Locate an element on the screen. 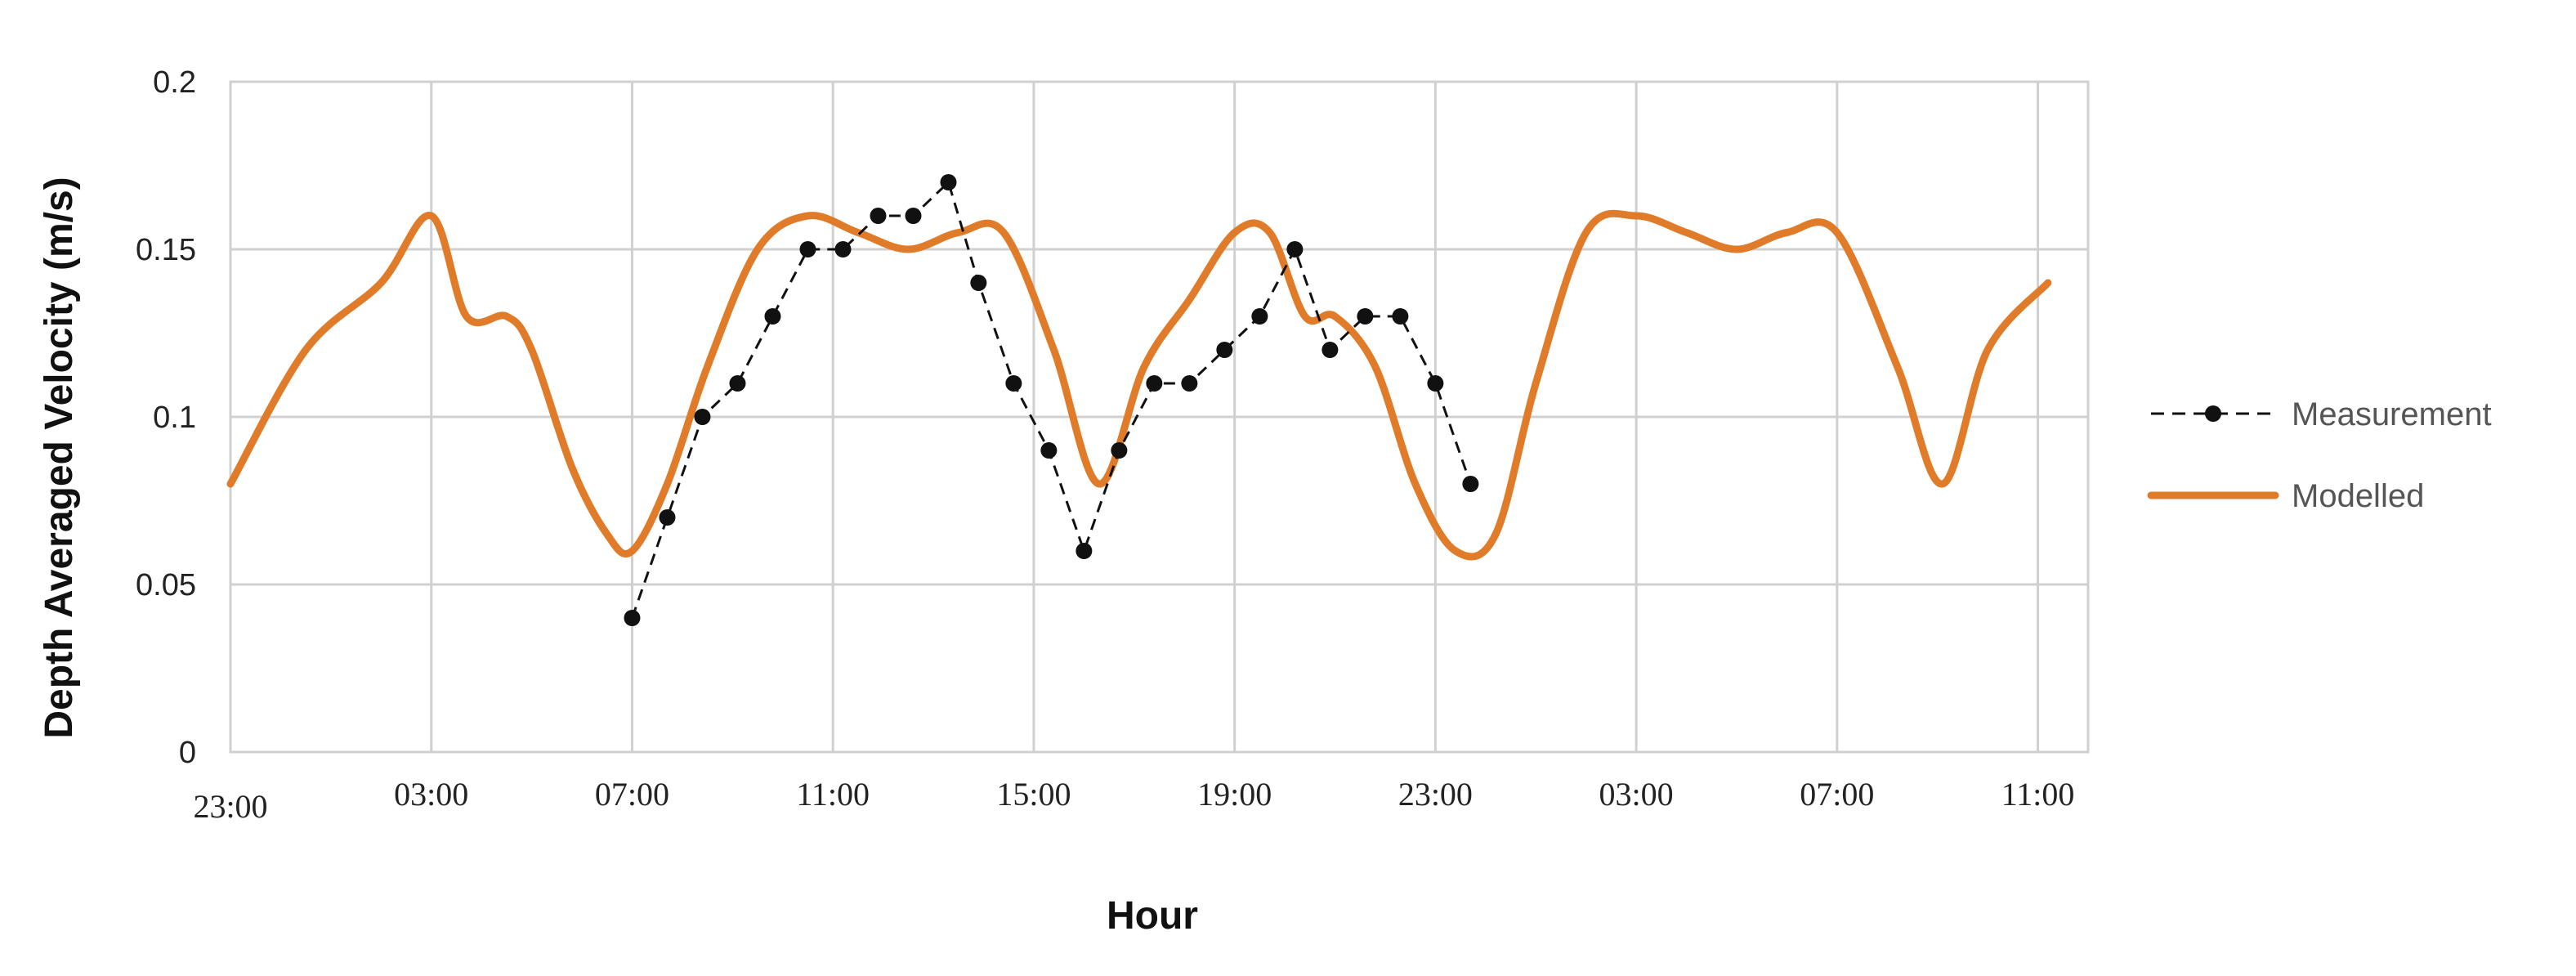  legend-label-modelled: Modelled is located at coordinates (2358, 496).